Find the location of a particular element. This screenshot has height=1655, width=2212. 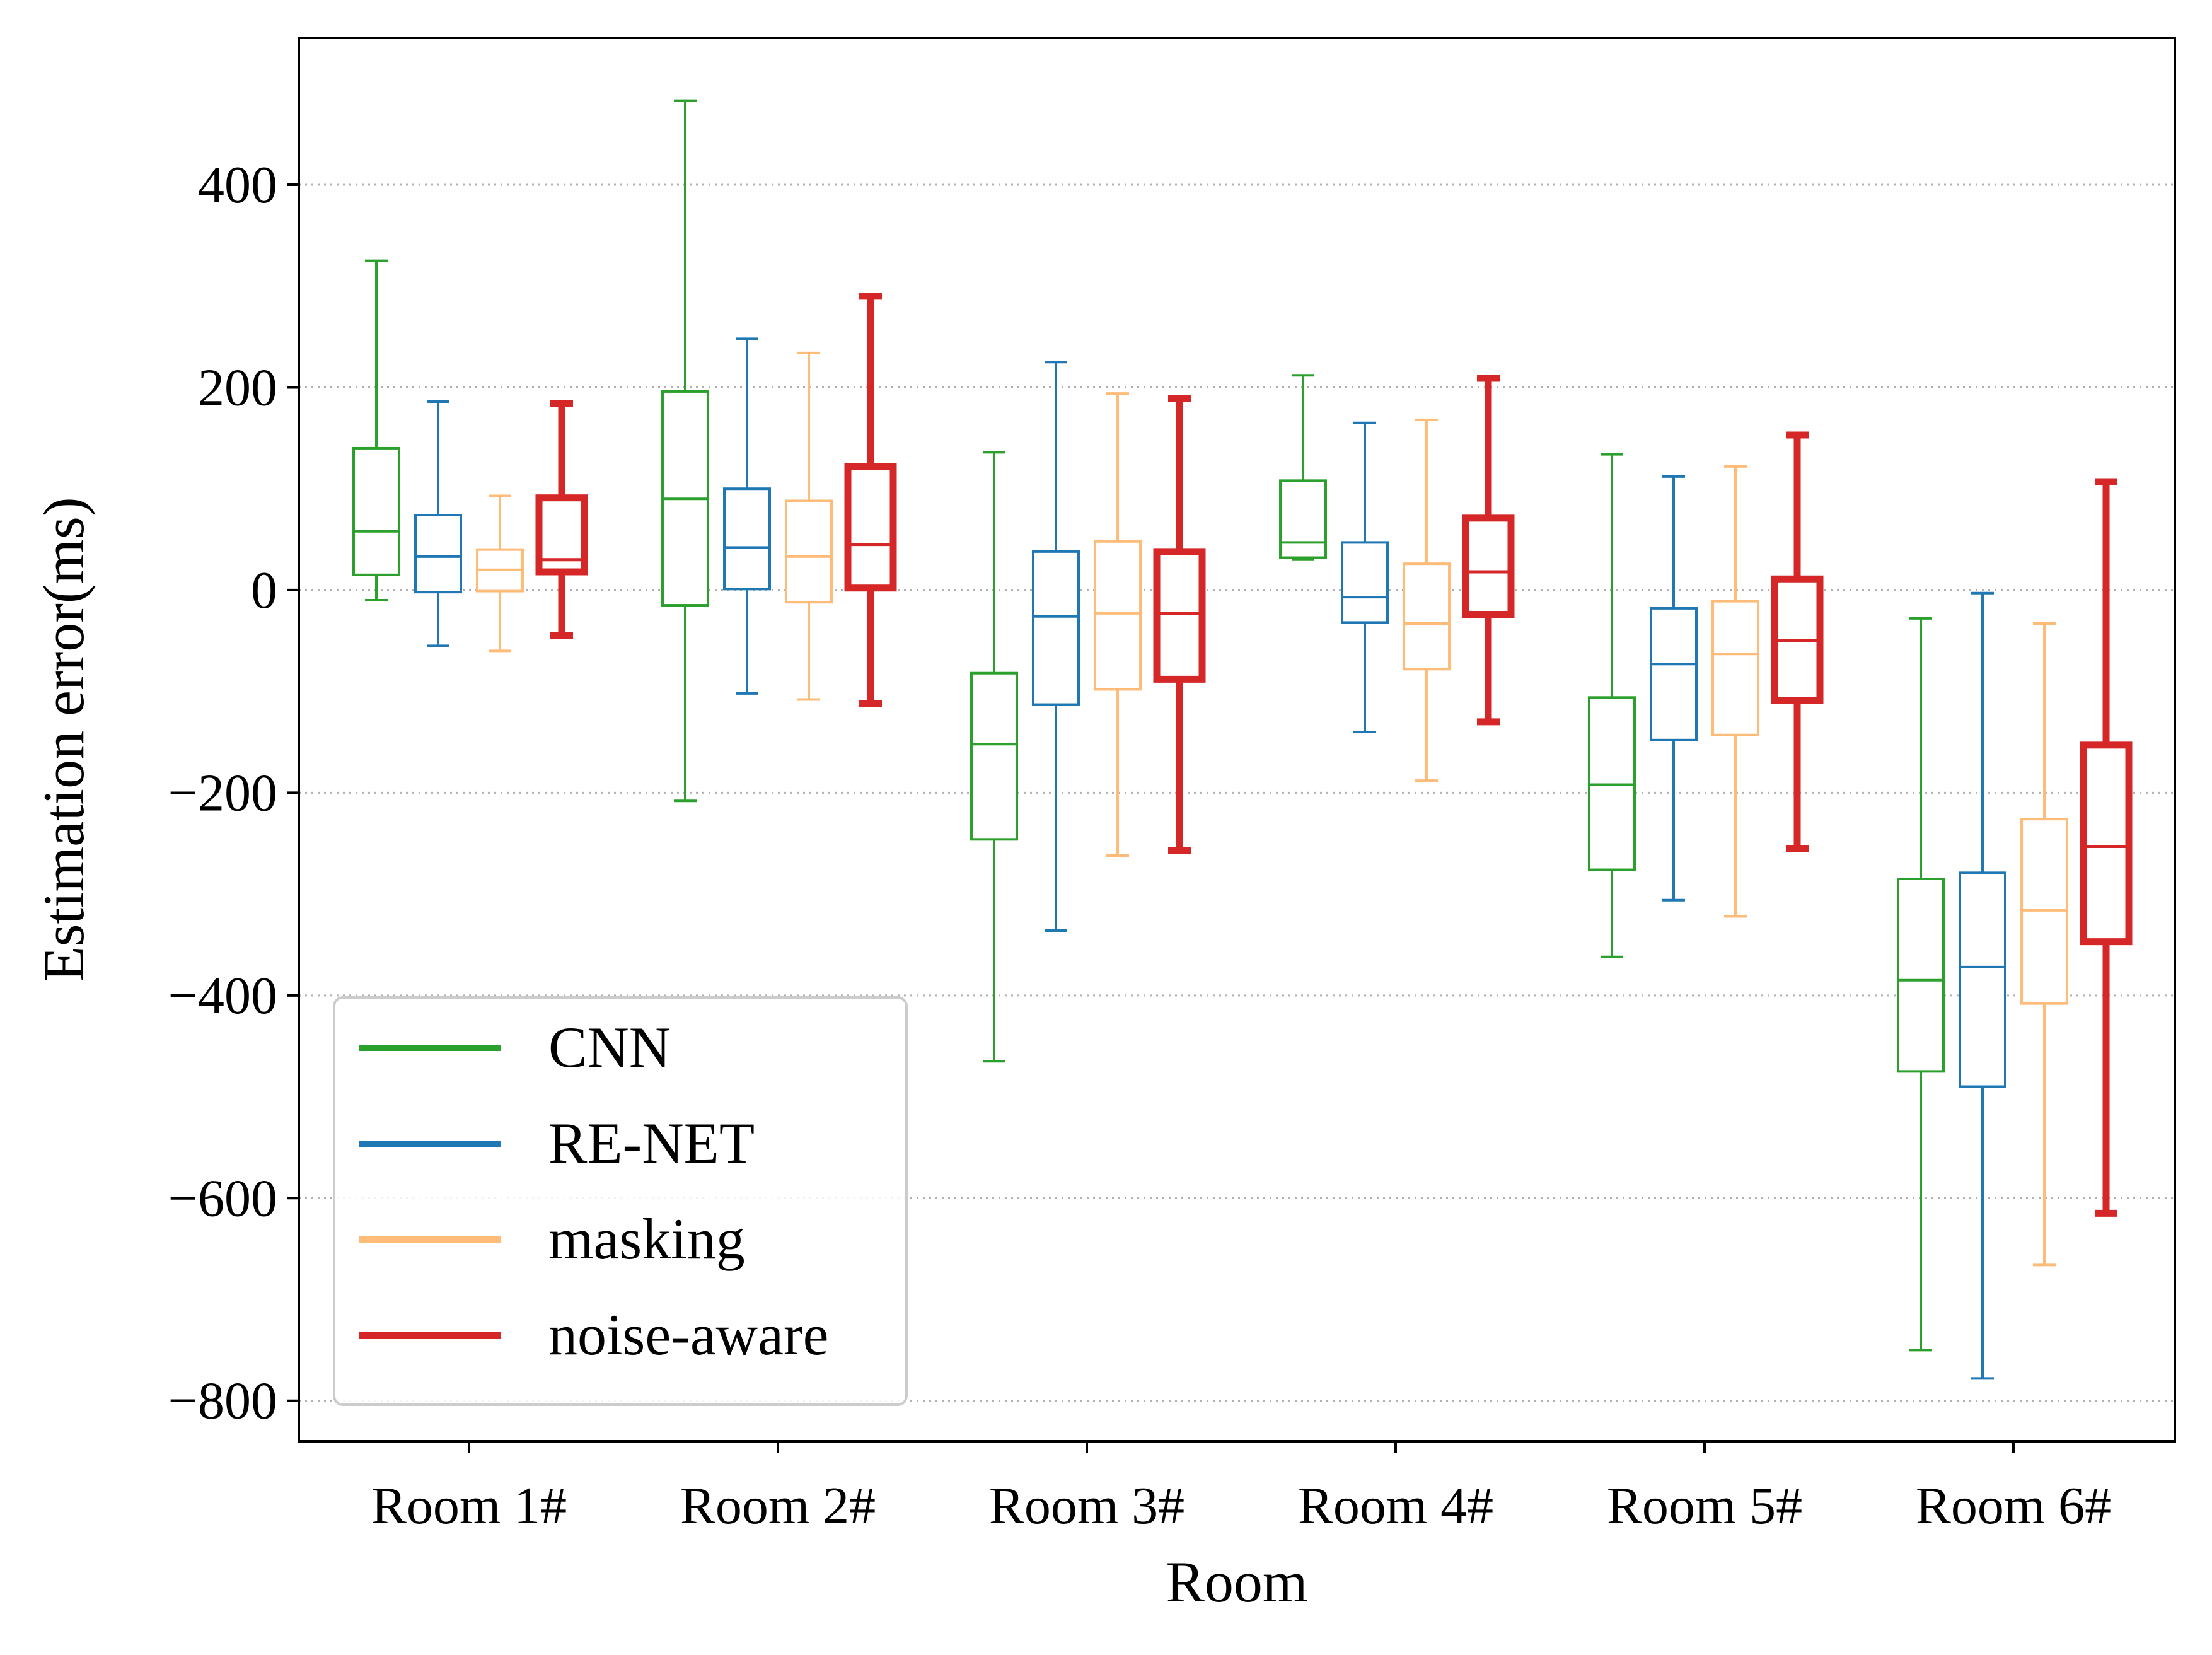

y-tick-label: −400 is located at coordinates (222, 996).